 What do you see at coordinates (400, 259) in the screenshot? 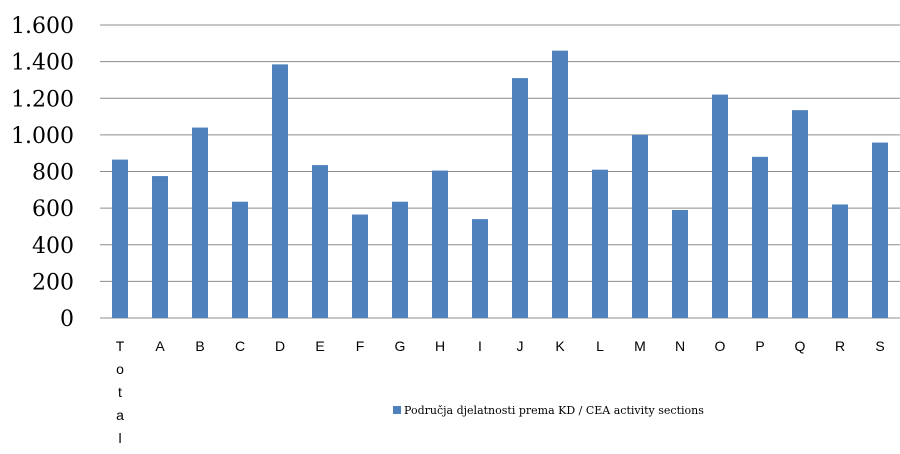
I see `bar-g` at bounding box center [400, 259].